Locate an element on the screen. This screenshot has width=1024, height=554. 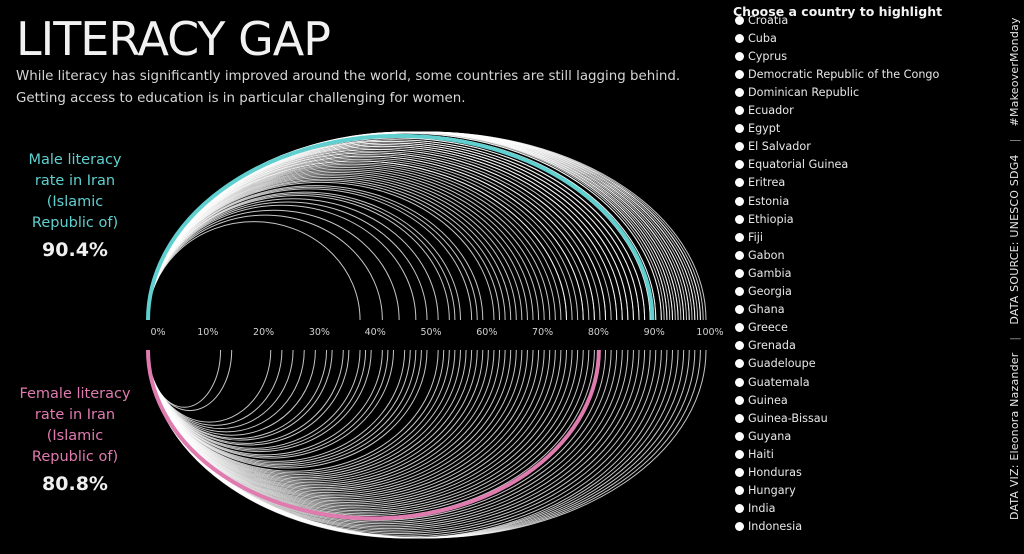
country-option: India is located at coordinates (755, 509).